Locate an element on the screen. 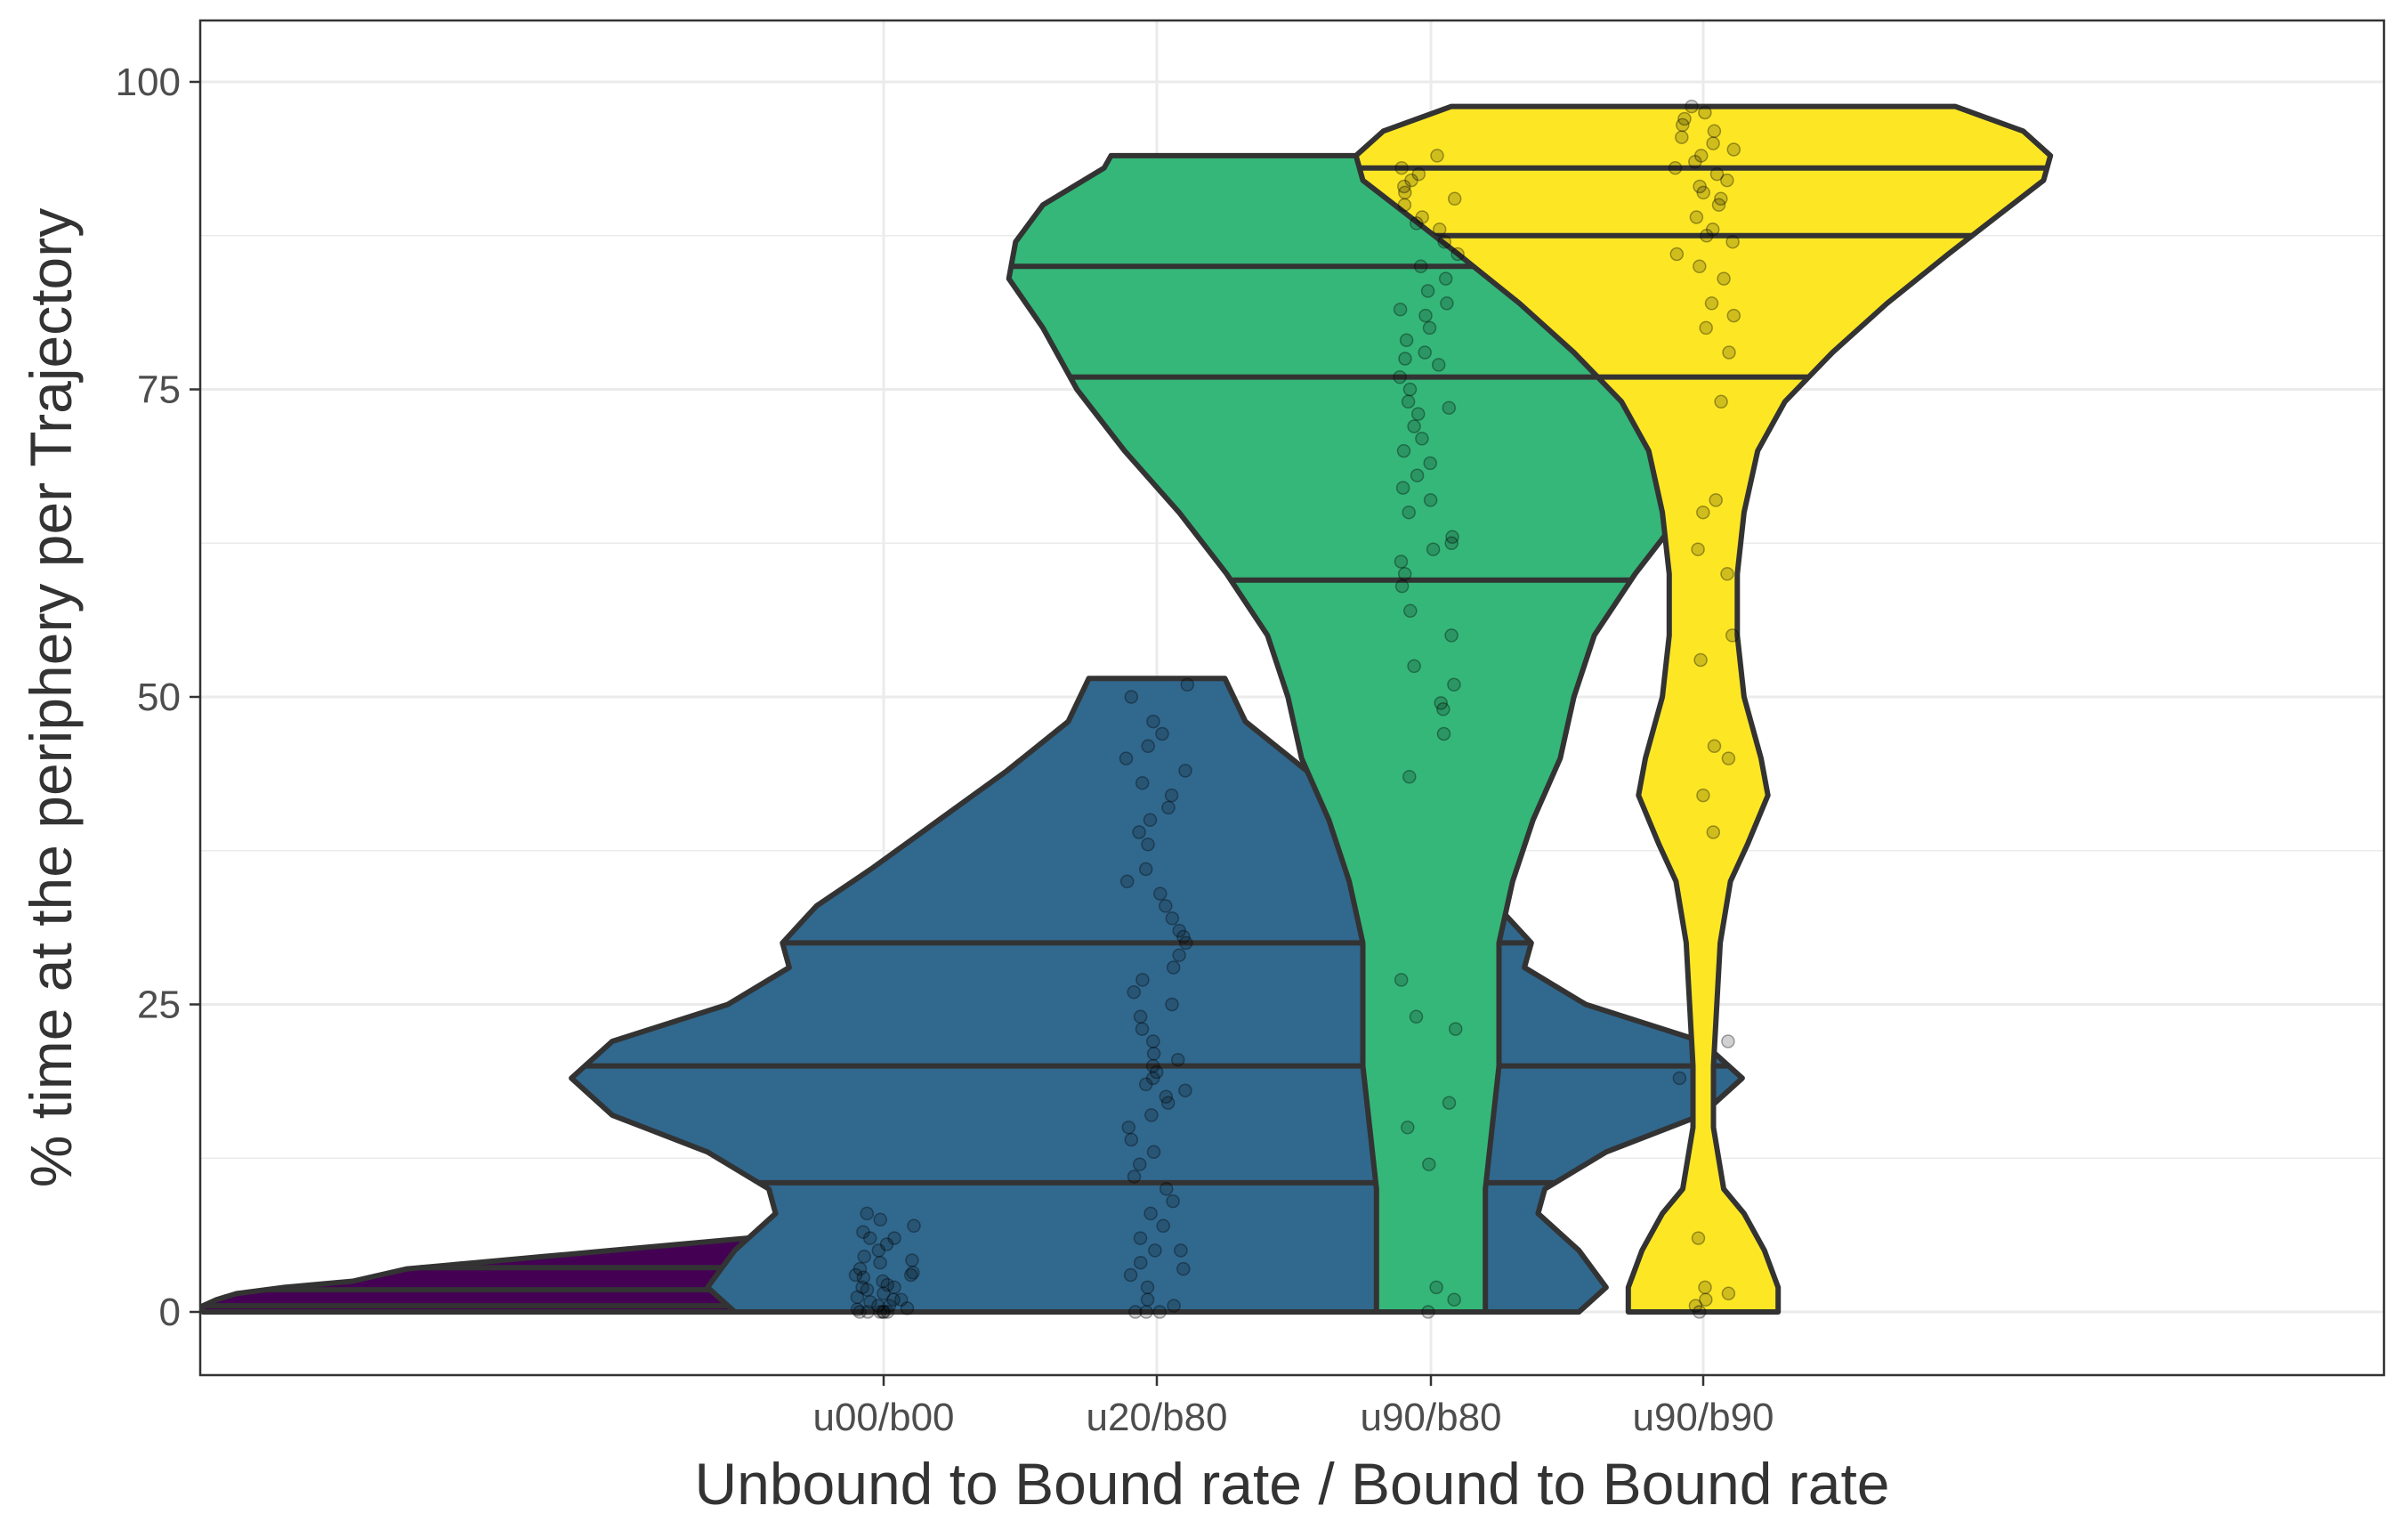 The height and width of the screenshot is (1538, 2408). x-axis-ticks: u00/b00 u20/b80 u90/b80 u90/b90 is located at coordinates (1293, 1407).